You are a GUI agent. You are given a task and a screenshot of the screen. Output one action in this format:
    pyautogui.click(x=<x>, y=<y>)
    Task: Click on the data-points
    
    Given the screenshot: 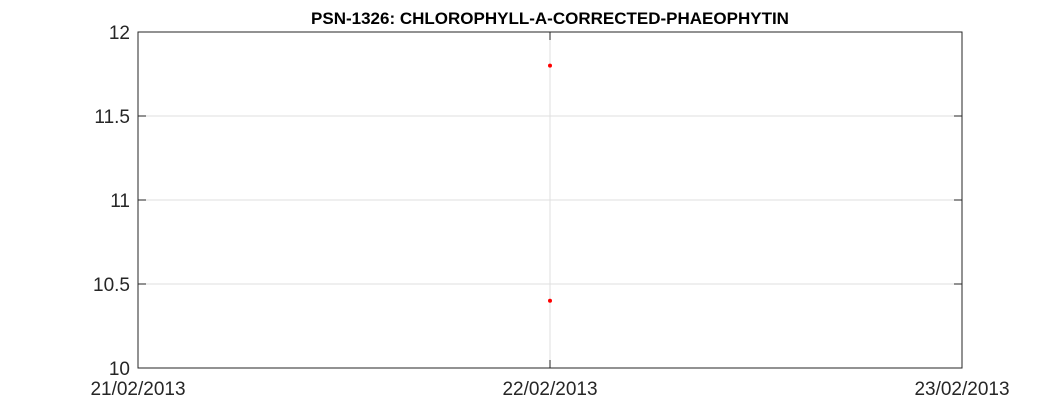 What is the action you would take?
    pyautogui.click(x=550, y=183)
    